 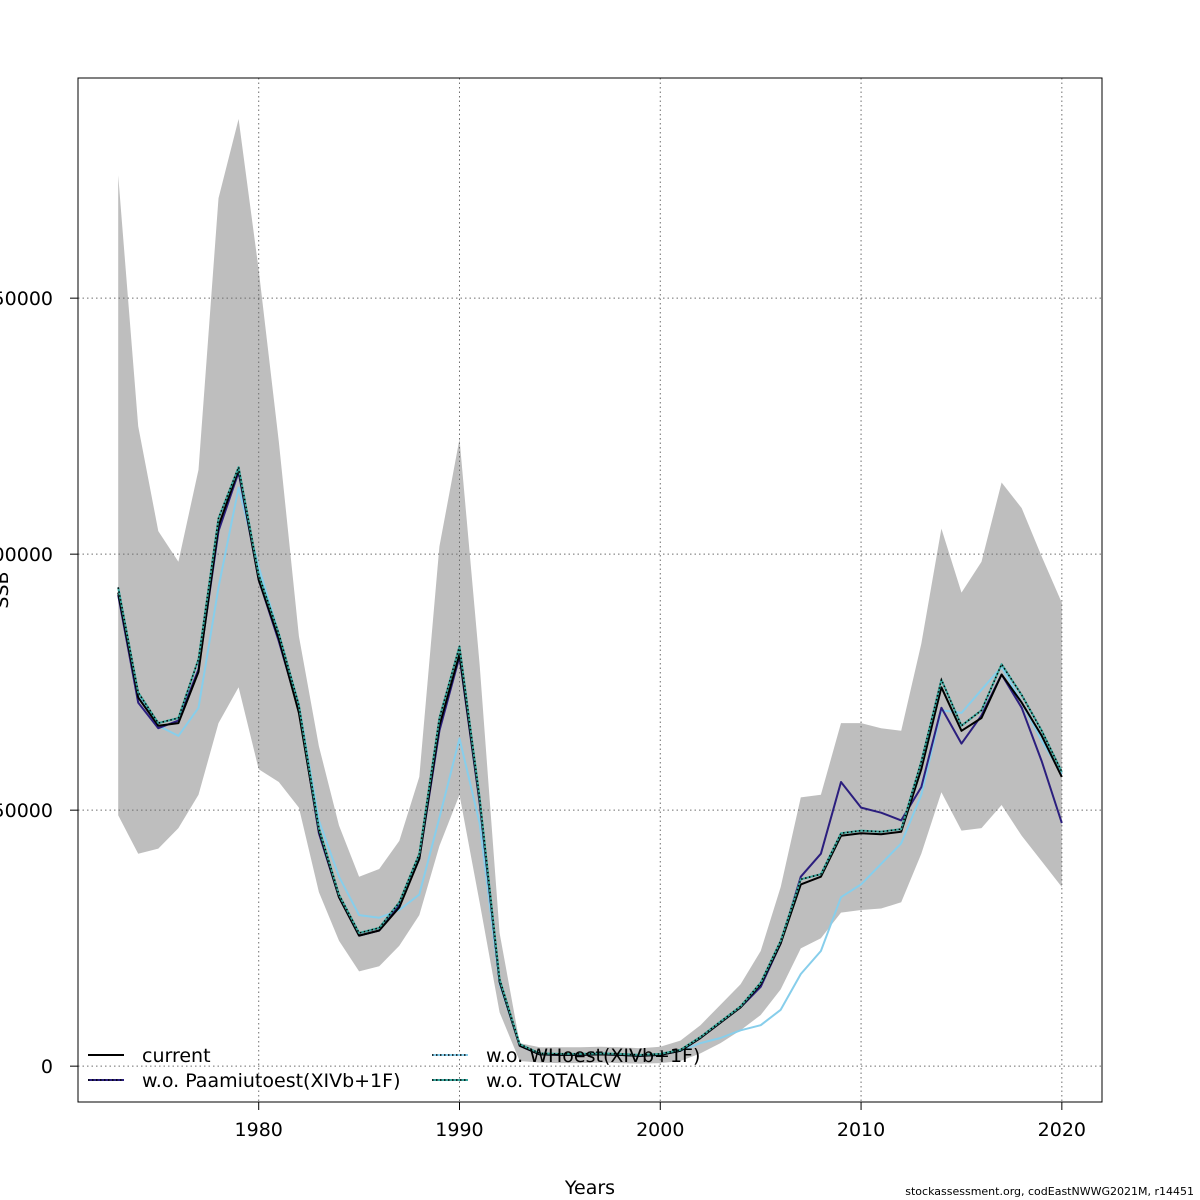 I want to click on x-tick-label: 2010, so click(x=861, y=1130).